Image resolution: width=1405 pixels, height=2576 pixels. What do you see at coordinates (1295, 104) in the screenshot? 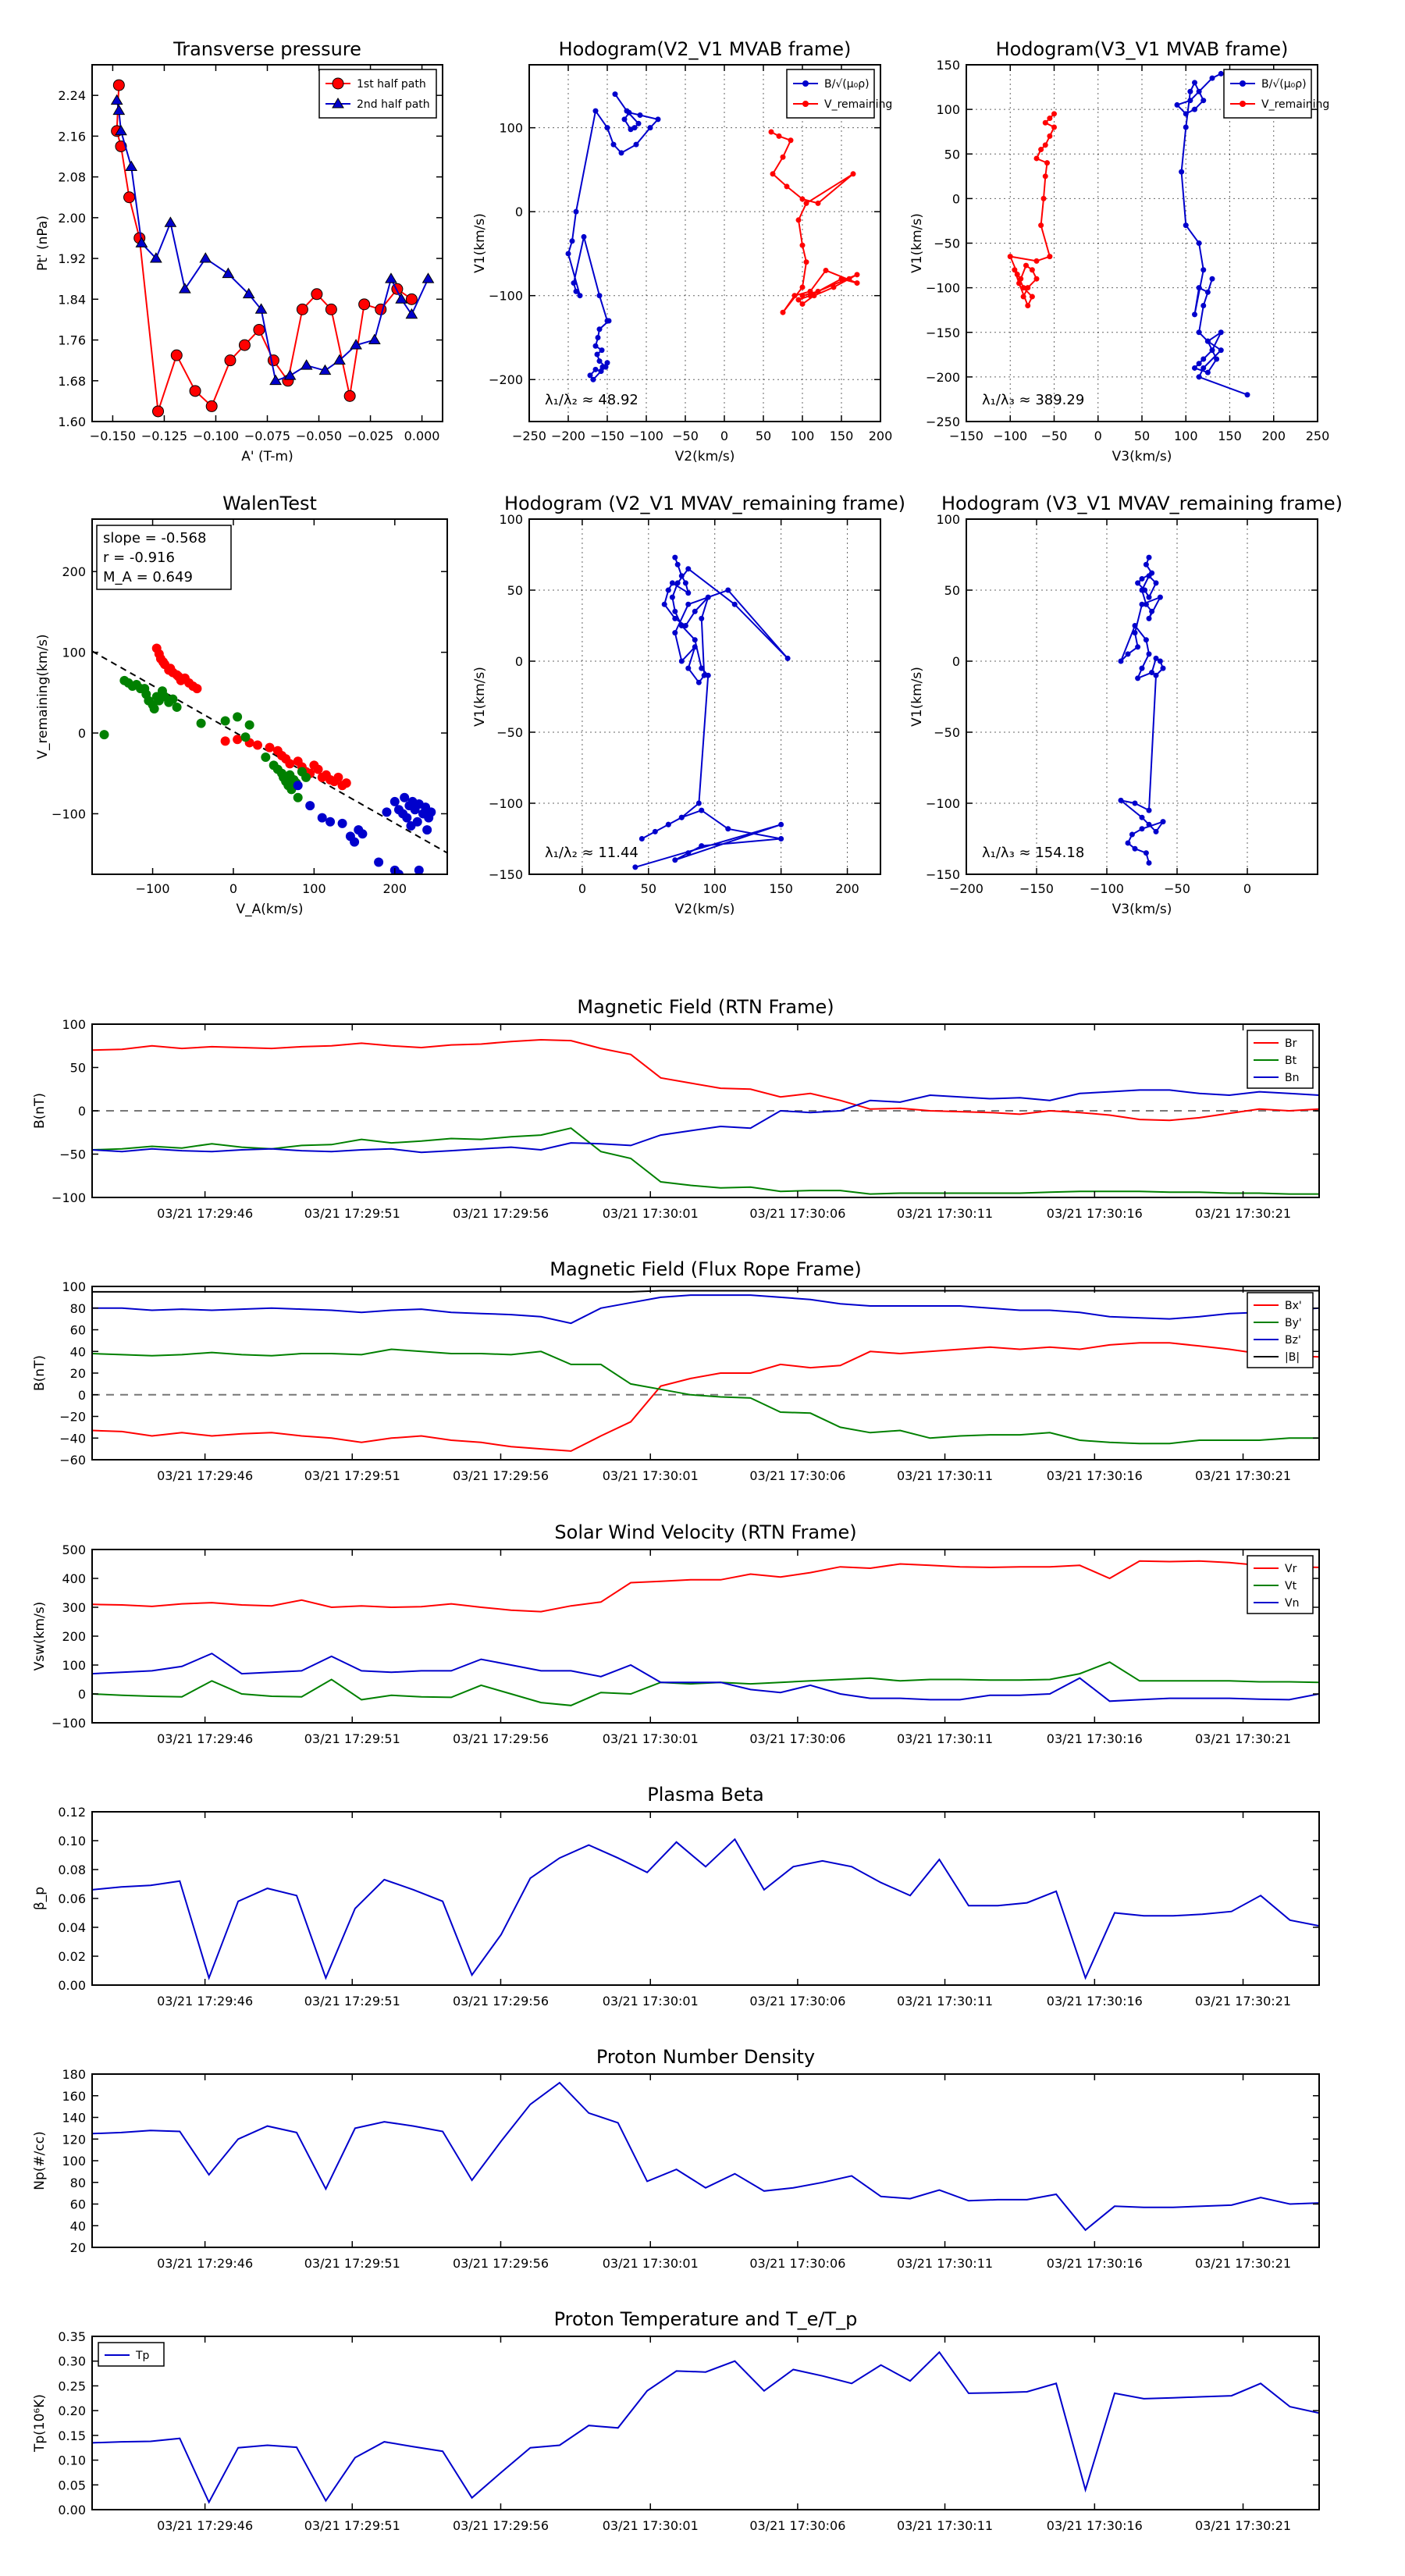
I see `legend-label: V_remaining` at bounding box center [1295, 104].